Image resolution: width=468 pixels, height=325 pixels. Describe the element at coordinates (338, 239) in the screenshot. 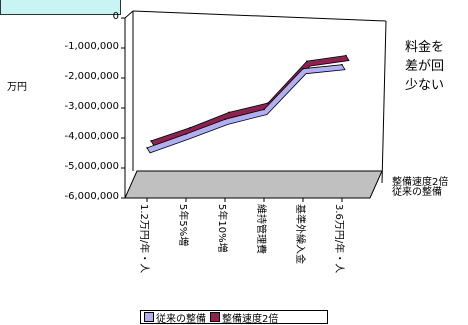

I see `x-tick-label: 3.6万円/年・人` at that location.